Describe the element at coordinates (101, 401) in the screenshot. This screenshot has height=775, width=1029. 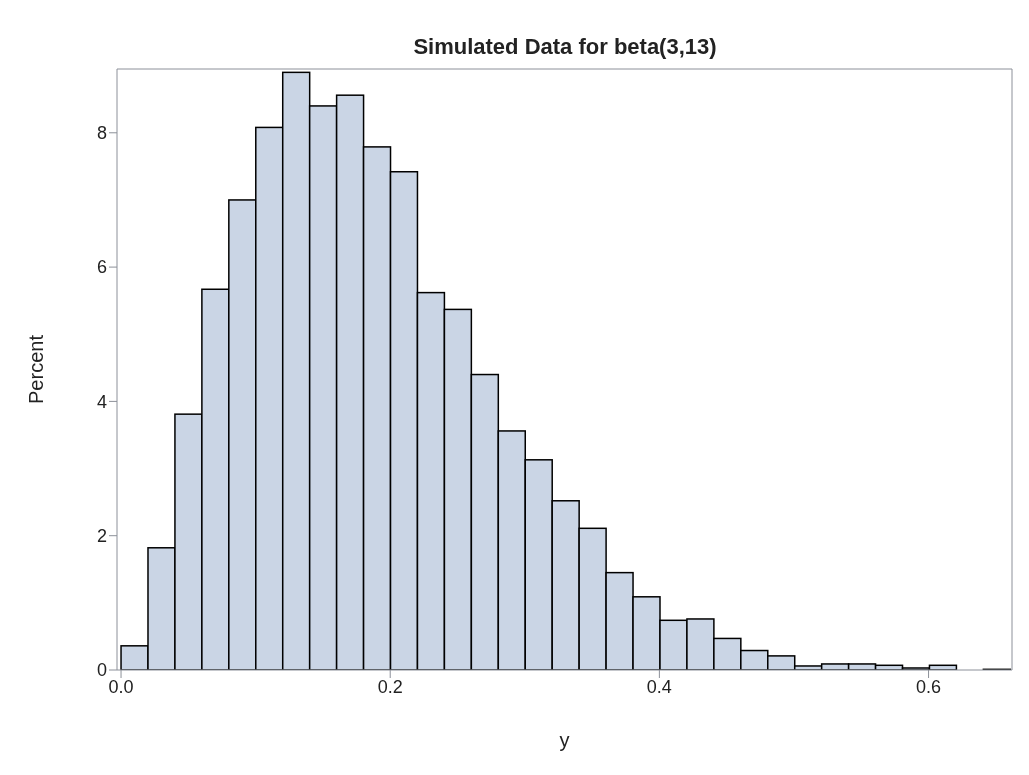
I see `y-tick-label: 4` at that location.